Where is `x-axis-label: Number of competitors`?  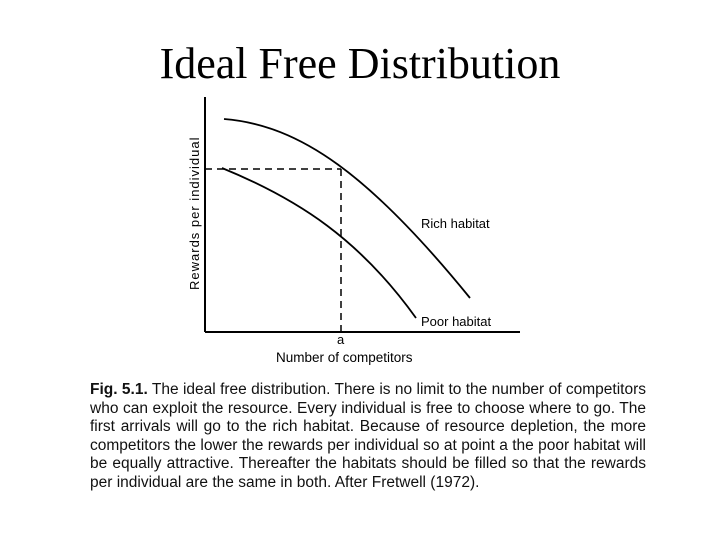 x-axis-label: Number of competitors is located at coordinates (344, 357).